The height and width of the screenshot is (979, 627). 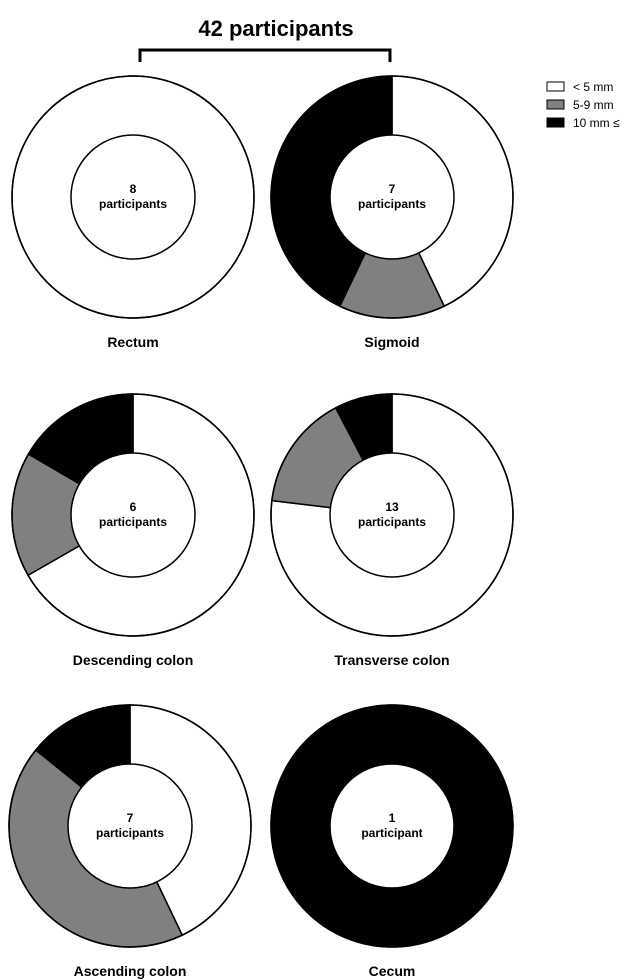 I want to click on center-unit-descending-colon: participants, so click(x=133, y=522).